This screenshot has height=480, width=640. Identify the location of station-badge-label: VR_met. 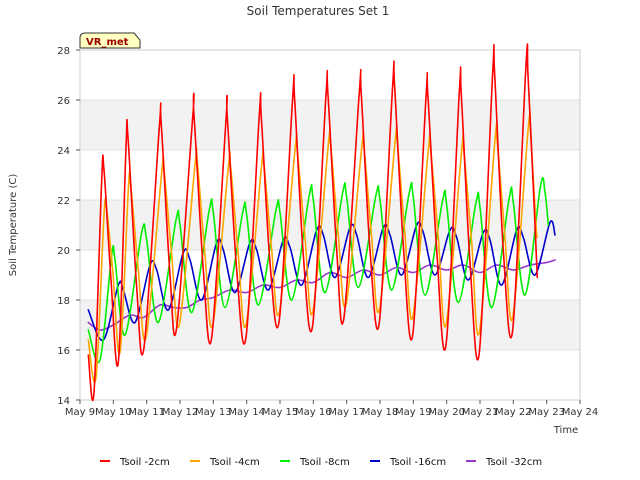
(107, 42).